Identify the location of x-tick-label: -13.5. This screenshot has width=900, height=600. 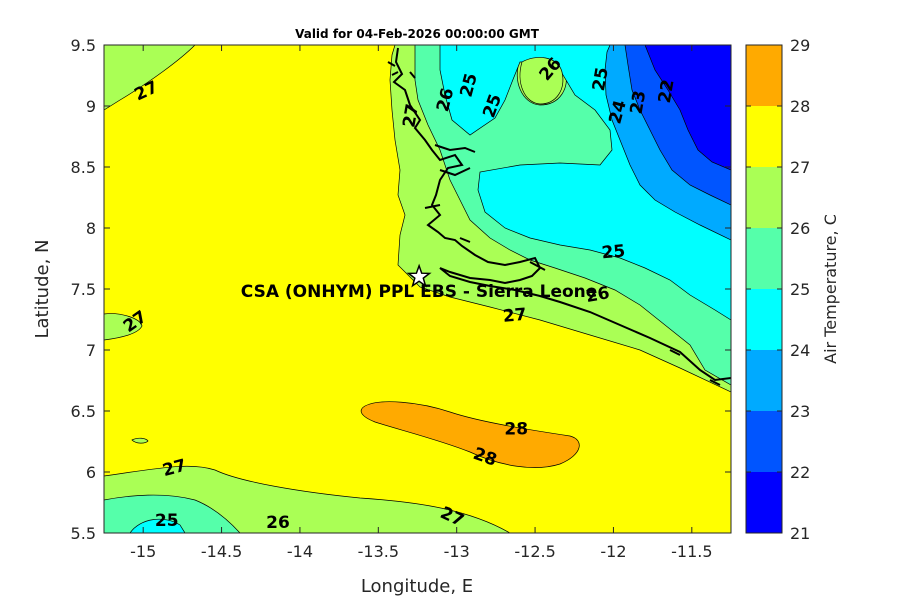
(378, 551).